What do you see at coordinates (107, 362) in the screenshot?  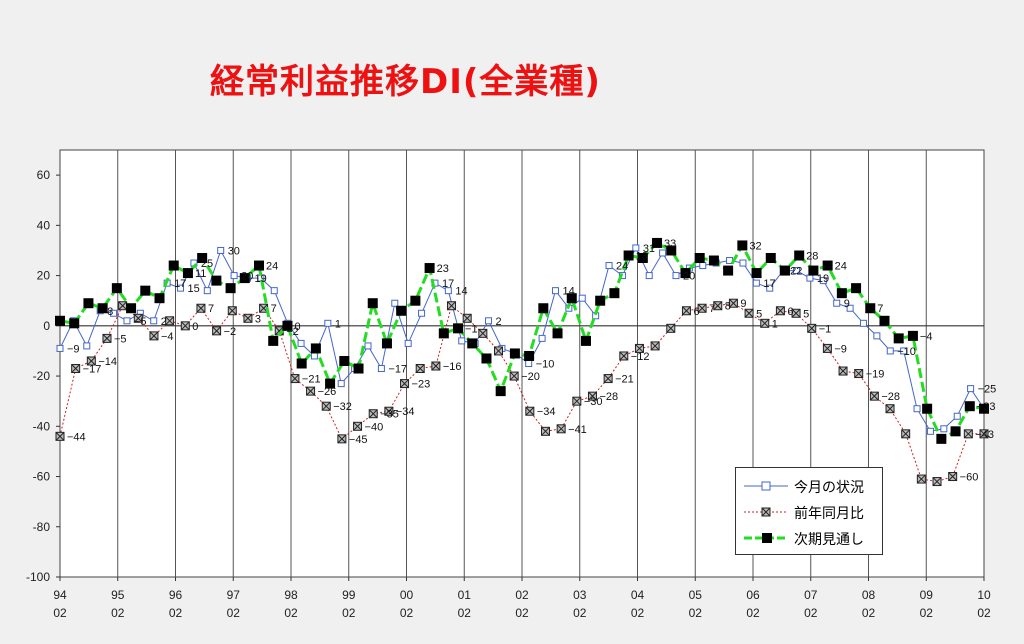 I see `data-label: −14` at bounding box center [107, 362].